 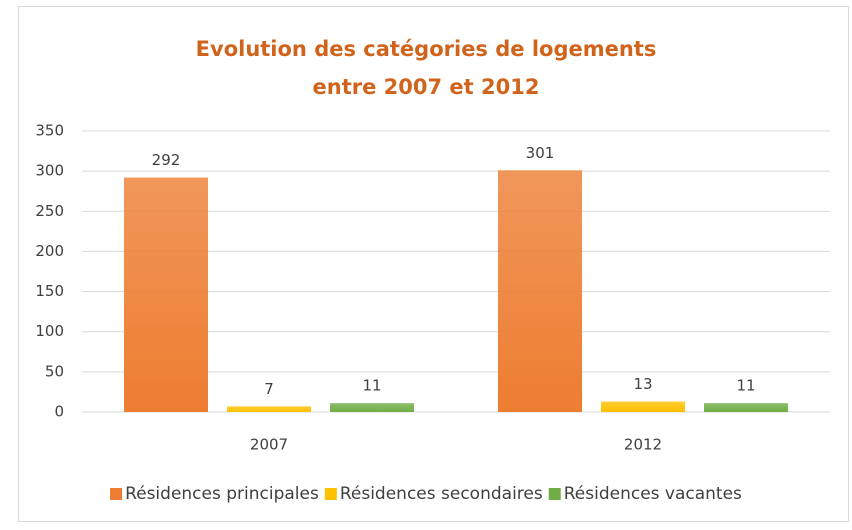 What do you see at coordinates (49, 131) in the screenshot?
I see `y-tick-label: 350` at bounding box center [49, 131].